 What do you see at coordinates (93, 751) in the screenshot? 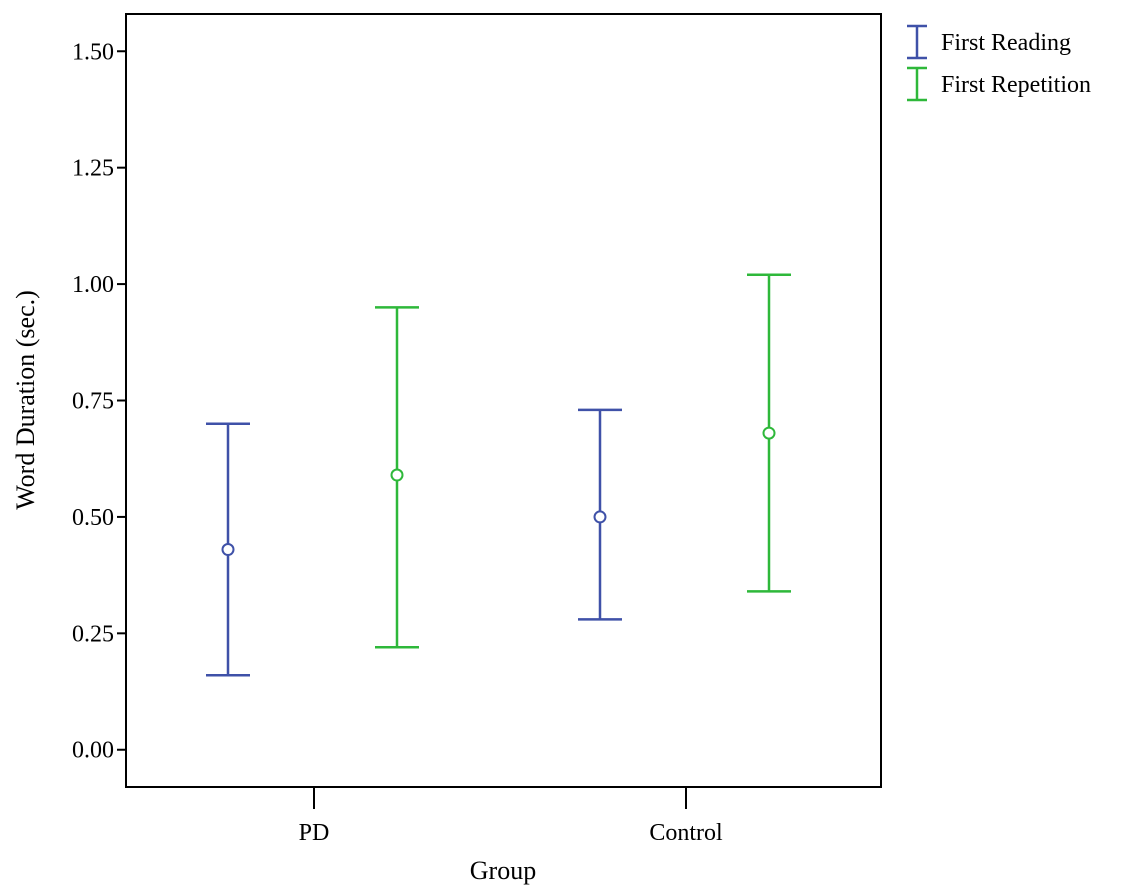
I see `y-tick-label: 0.00` at bounding box center [93, 751].